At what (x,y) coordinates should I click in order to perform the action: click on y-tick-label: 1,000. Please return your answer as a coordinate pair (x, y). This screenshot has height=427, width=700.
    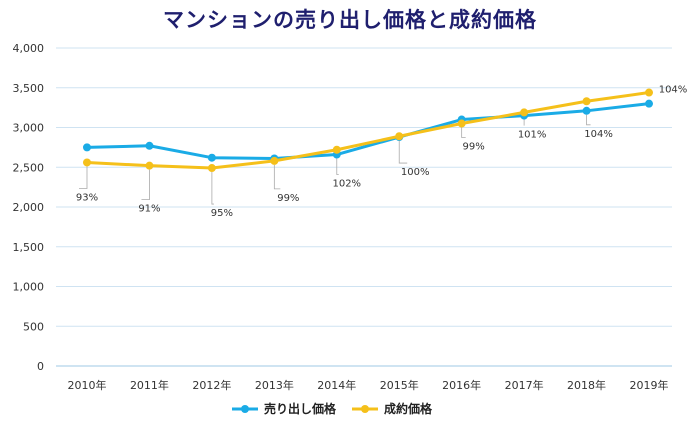
    Looking at the image, I should click on (29, 287).